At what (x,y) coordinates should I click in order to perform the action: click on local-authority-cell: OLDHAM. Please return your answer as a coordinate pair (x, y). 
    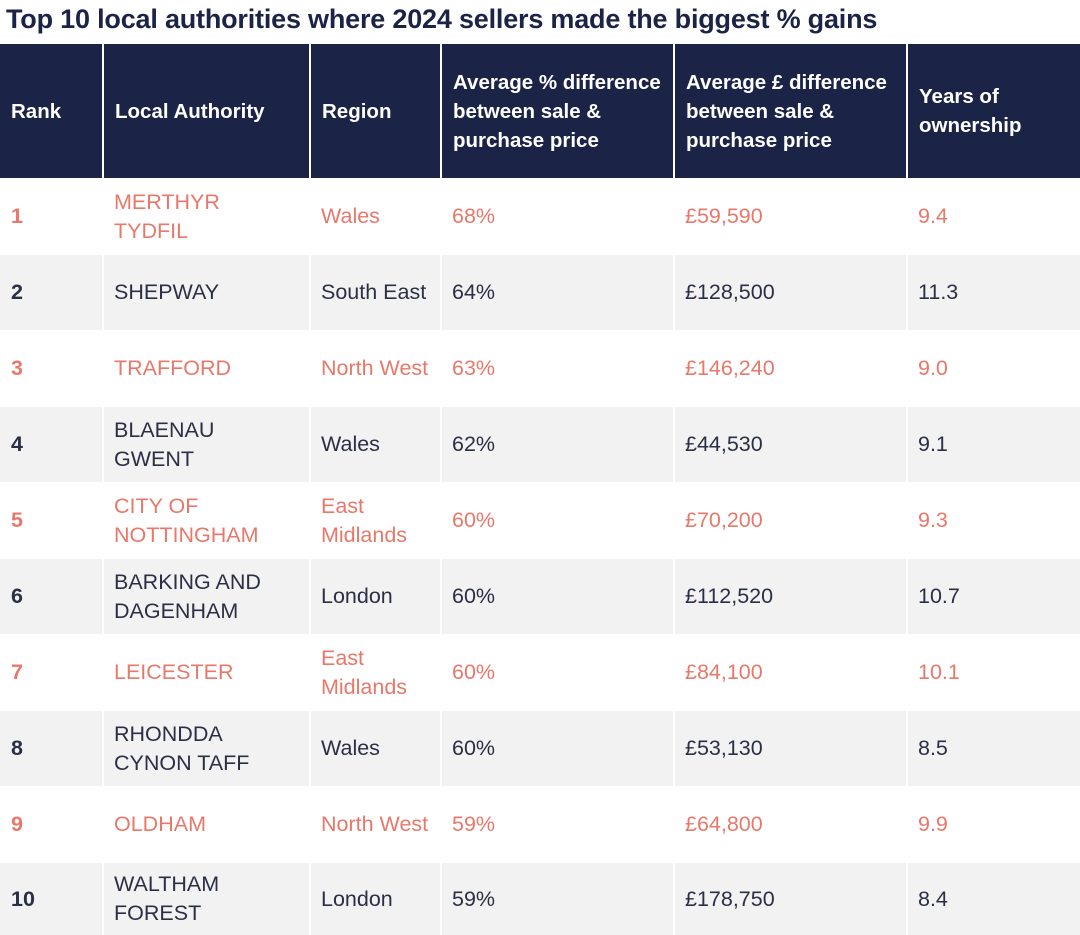
    Looking at the image, I should click on (206, 825).